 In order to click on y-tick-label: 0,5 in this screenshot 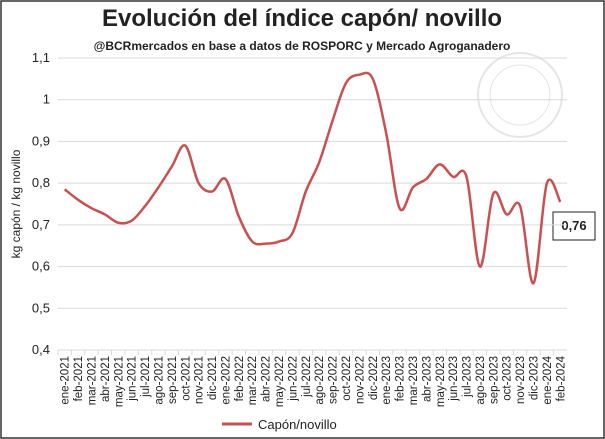, I will do `click(41, 307)`.